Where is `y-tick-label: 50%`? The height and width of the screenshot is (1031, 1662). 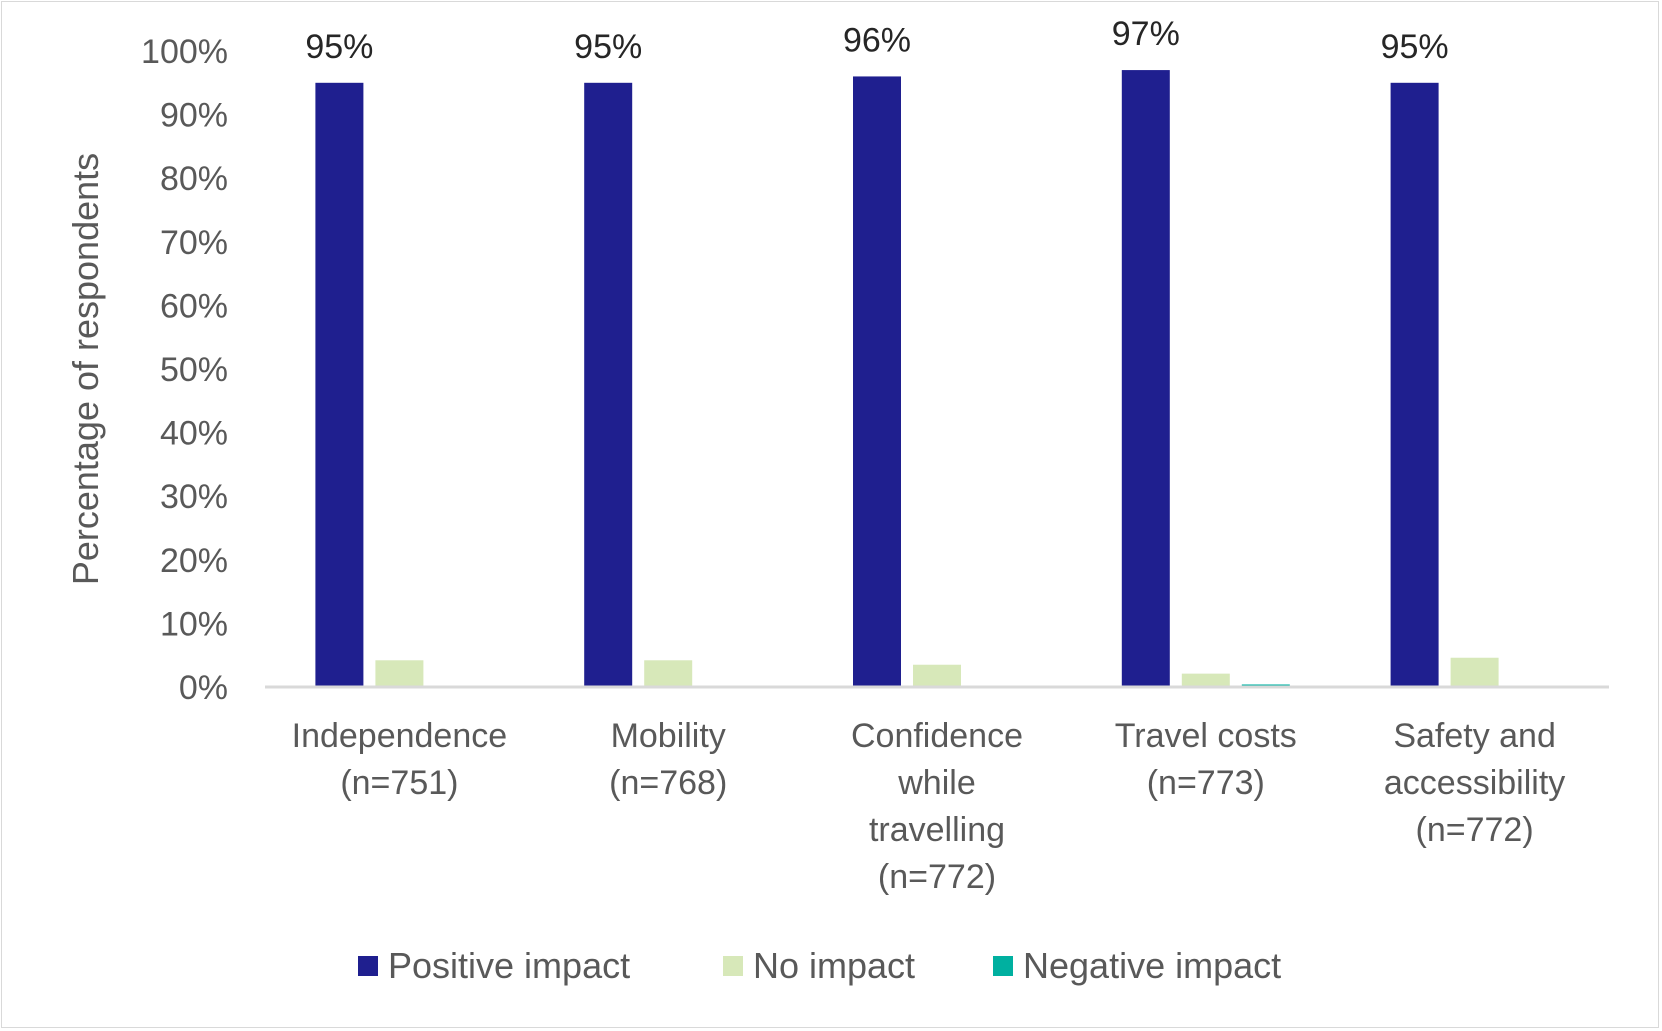 y-tick-label: 50% is located at coordinates (194, 370).